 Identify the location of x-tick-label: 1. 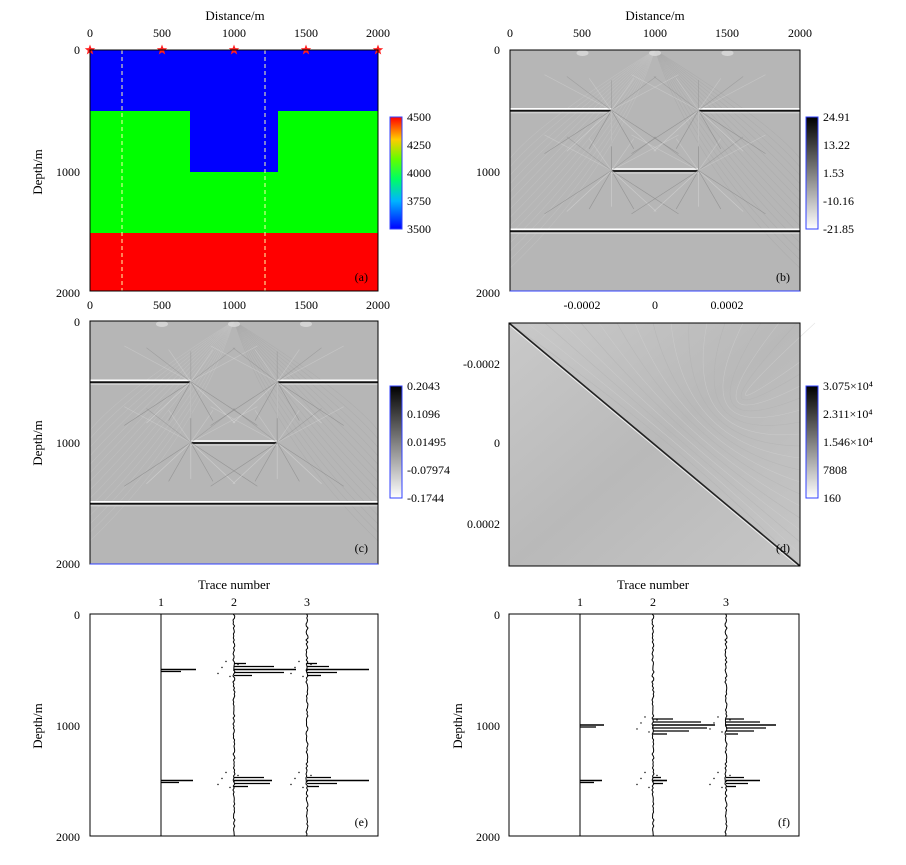
(580, 602).